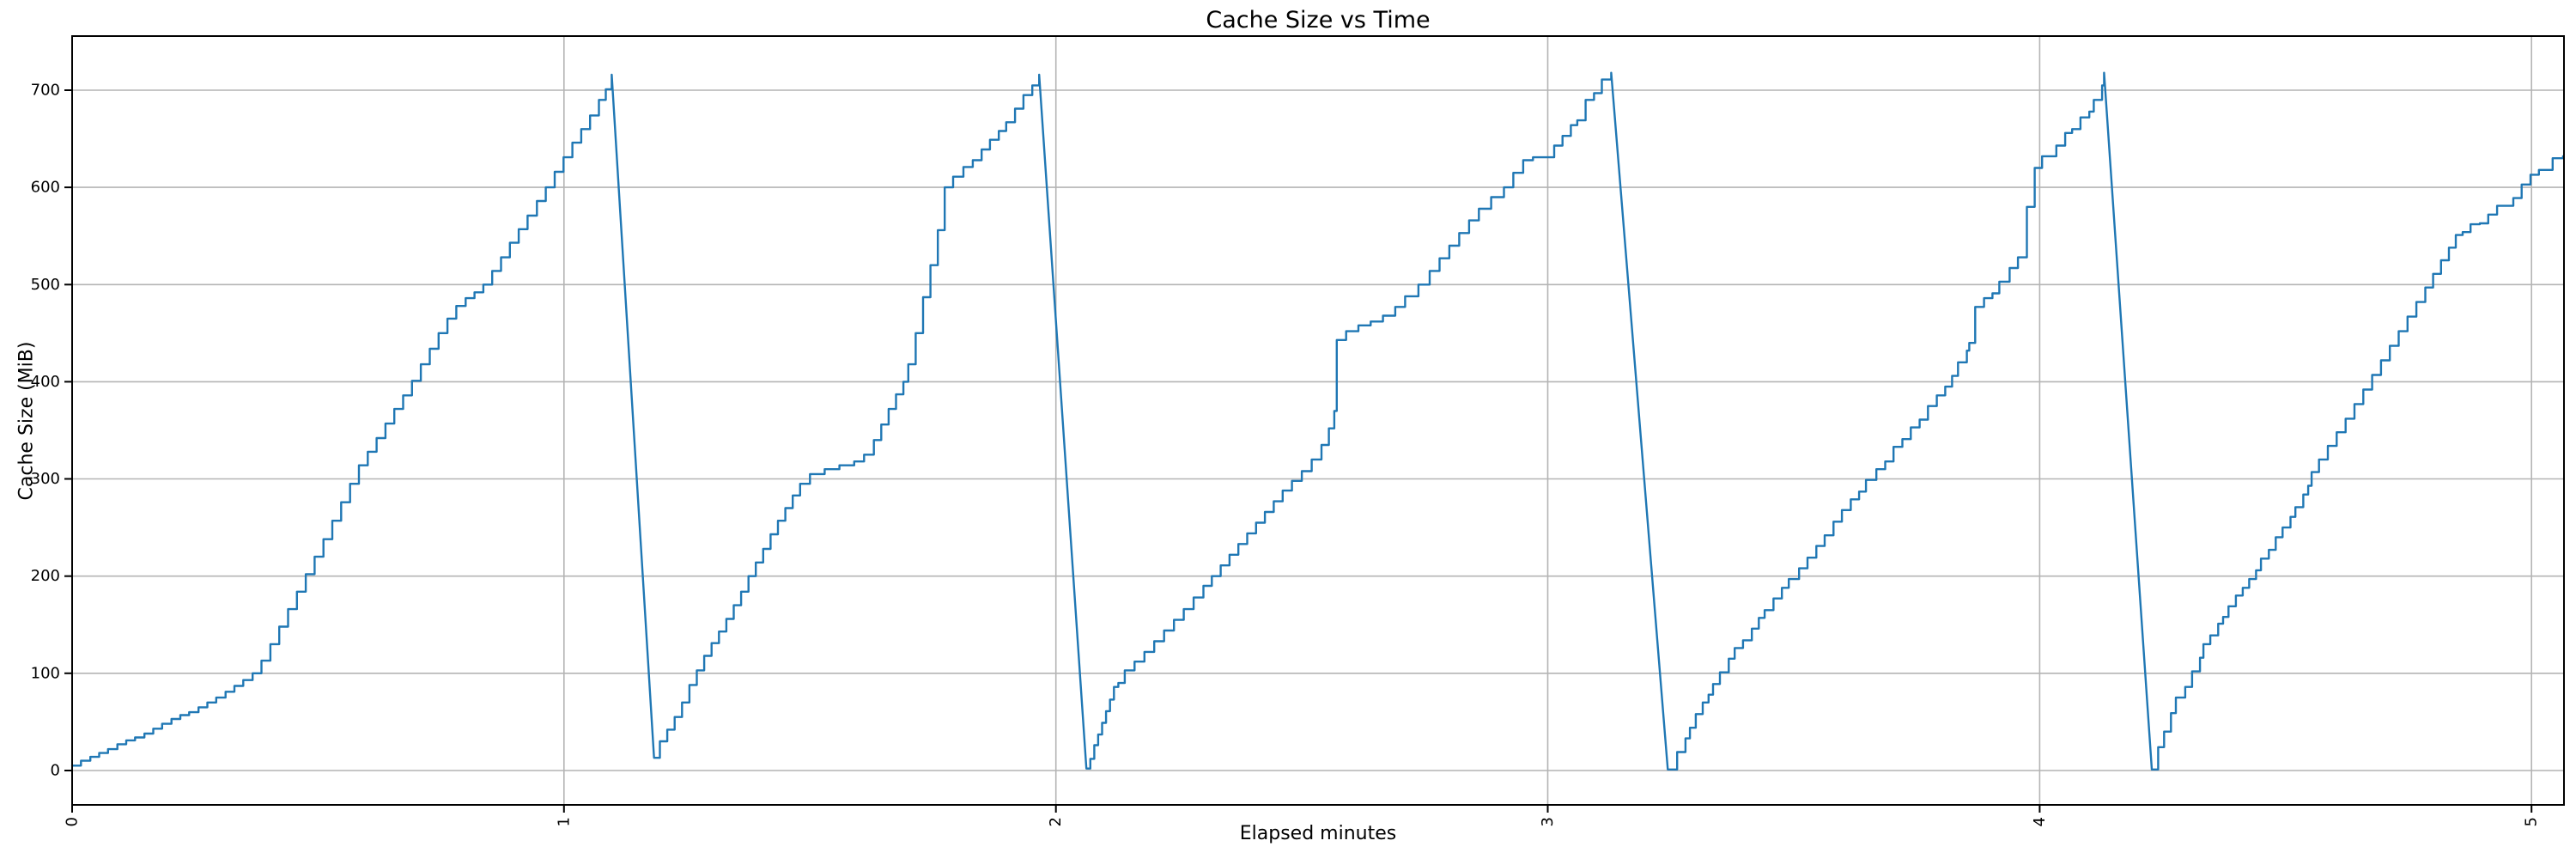 This screenshot has height=859, width=2576. What do you see at coordinates (27, 421) in the screenshot?
I see `y-axis-label: Cache Size (MiB)` at bounding box center [27, 421].